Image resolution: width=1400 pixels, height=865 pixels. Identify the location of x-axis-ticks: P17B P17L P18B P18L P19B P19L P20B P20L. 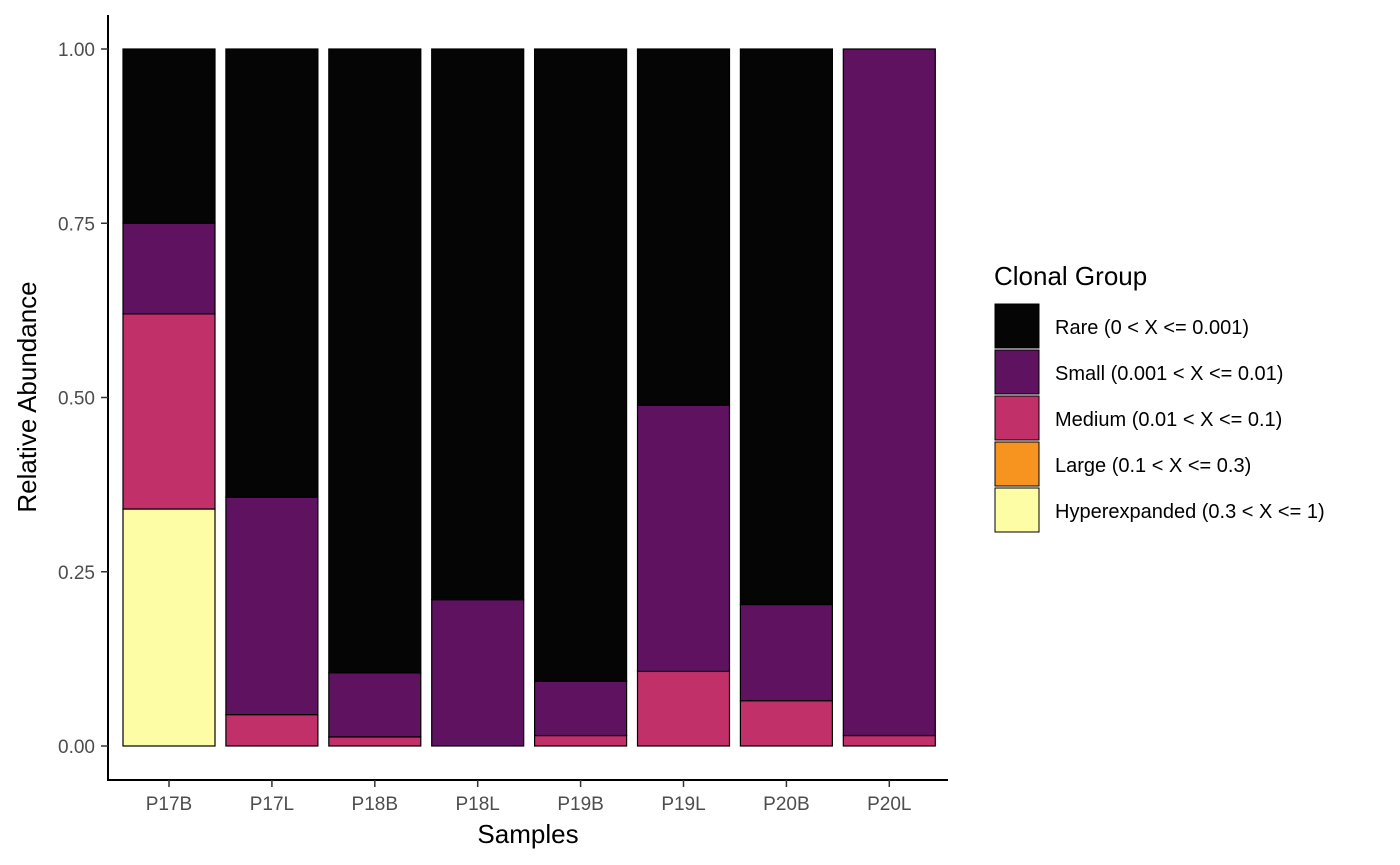
(528, 797).